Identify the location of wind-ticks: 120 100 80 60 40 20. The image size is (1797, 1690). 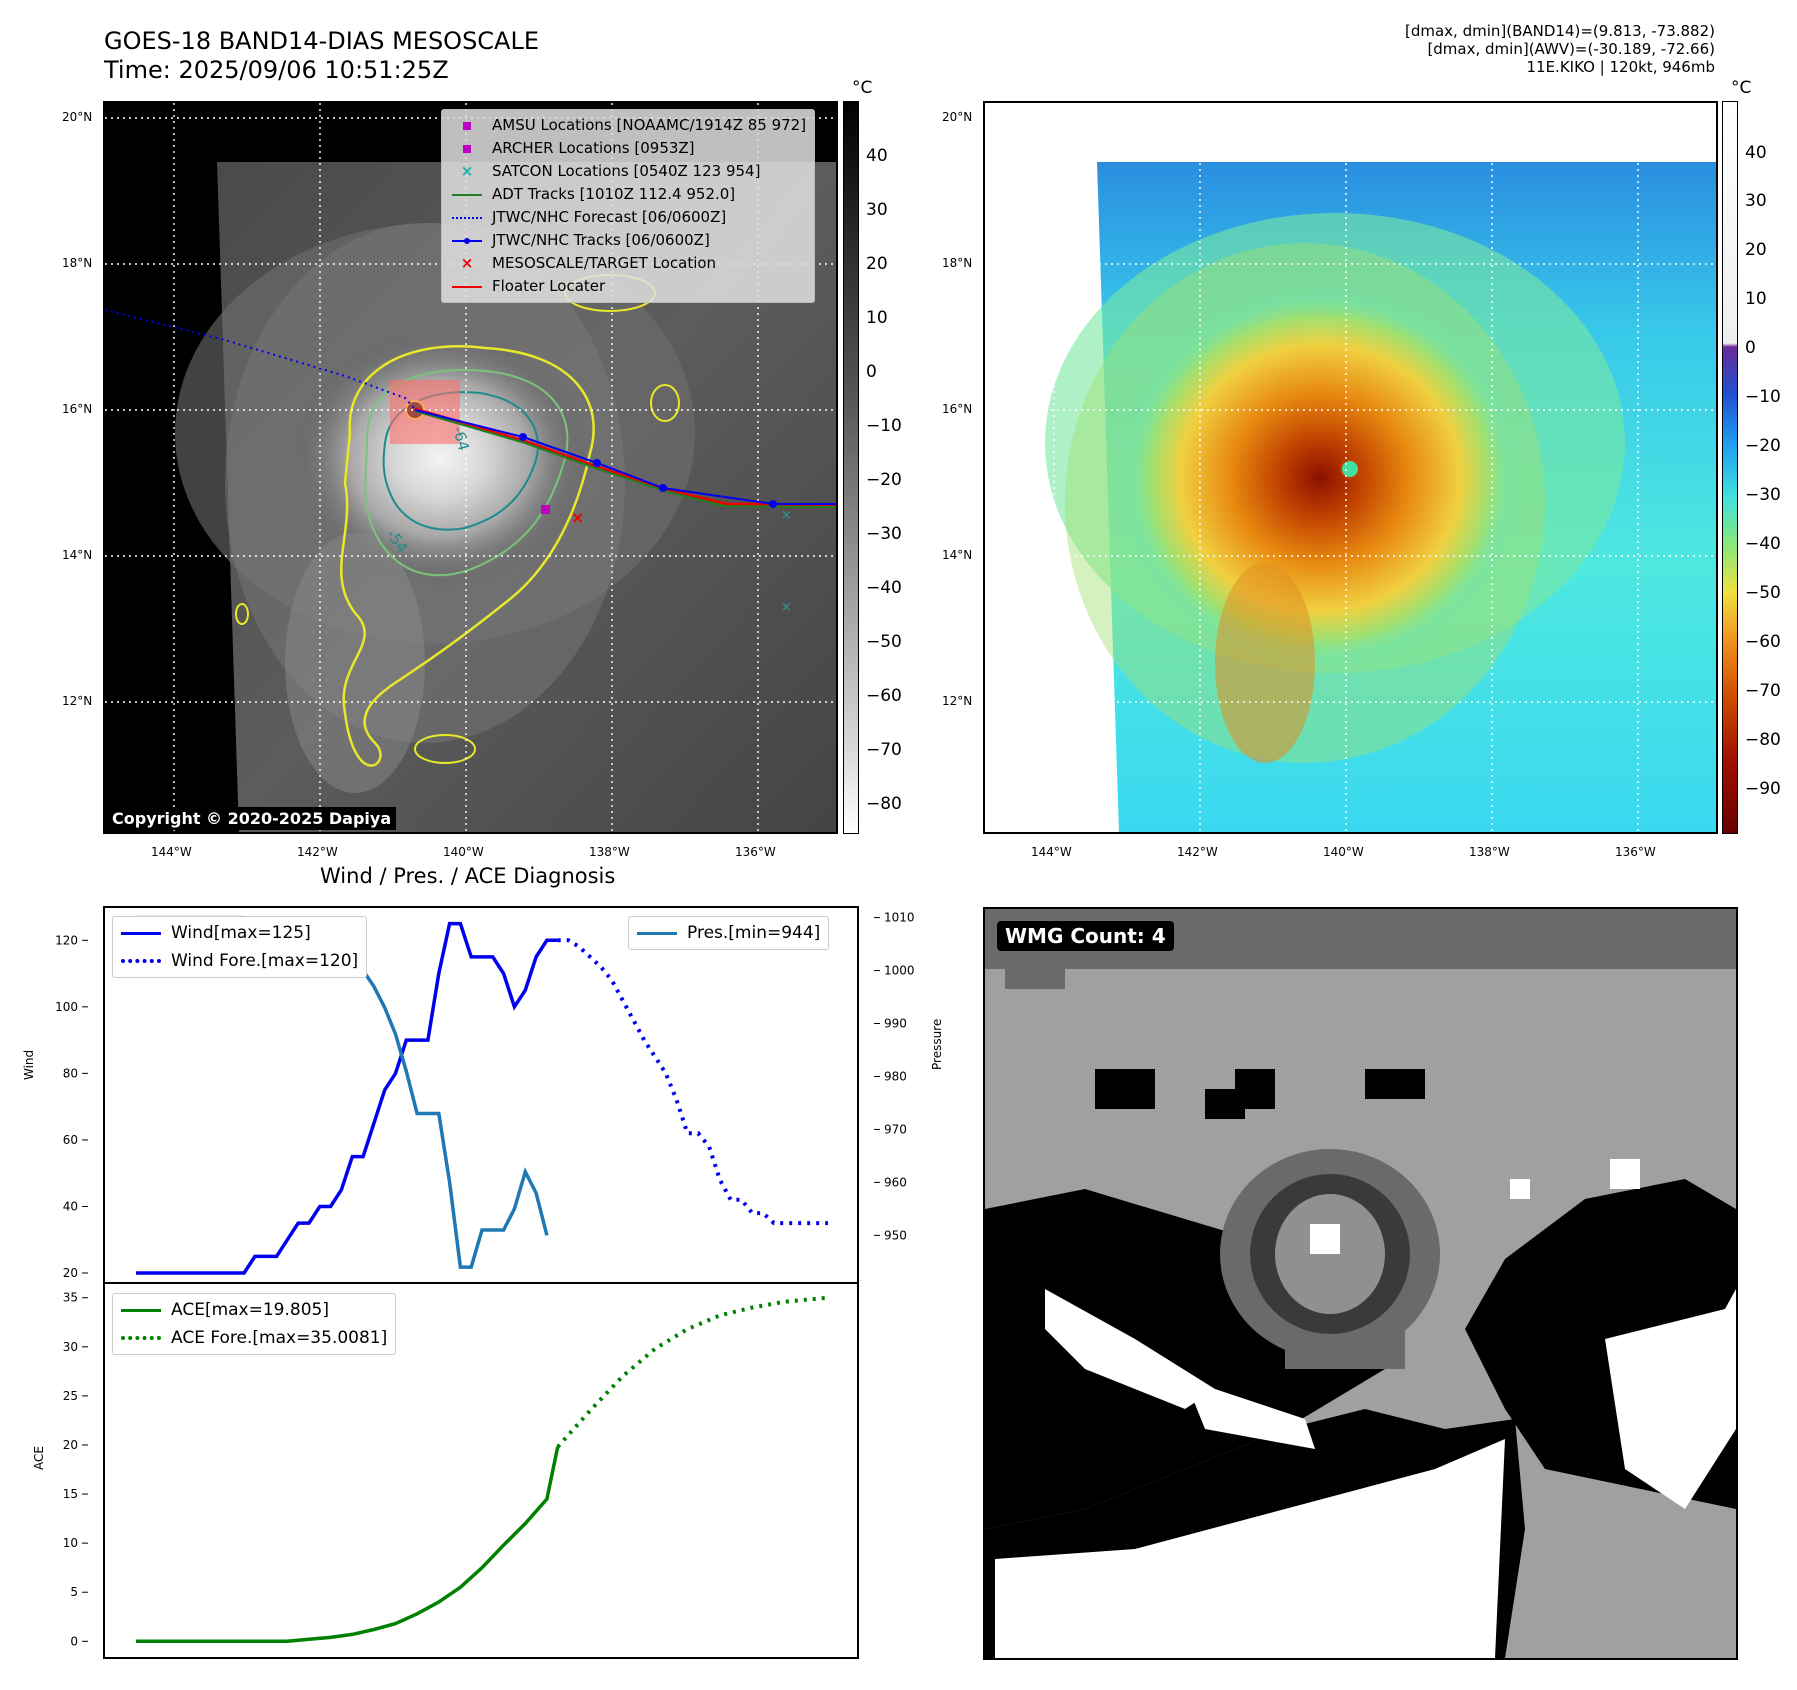
(71, 1106).